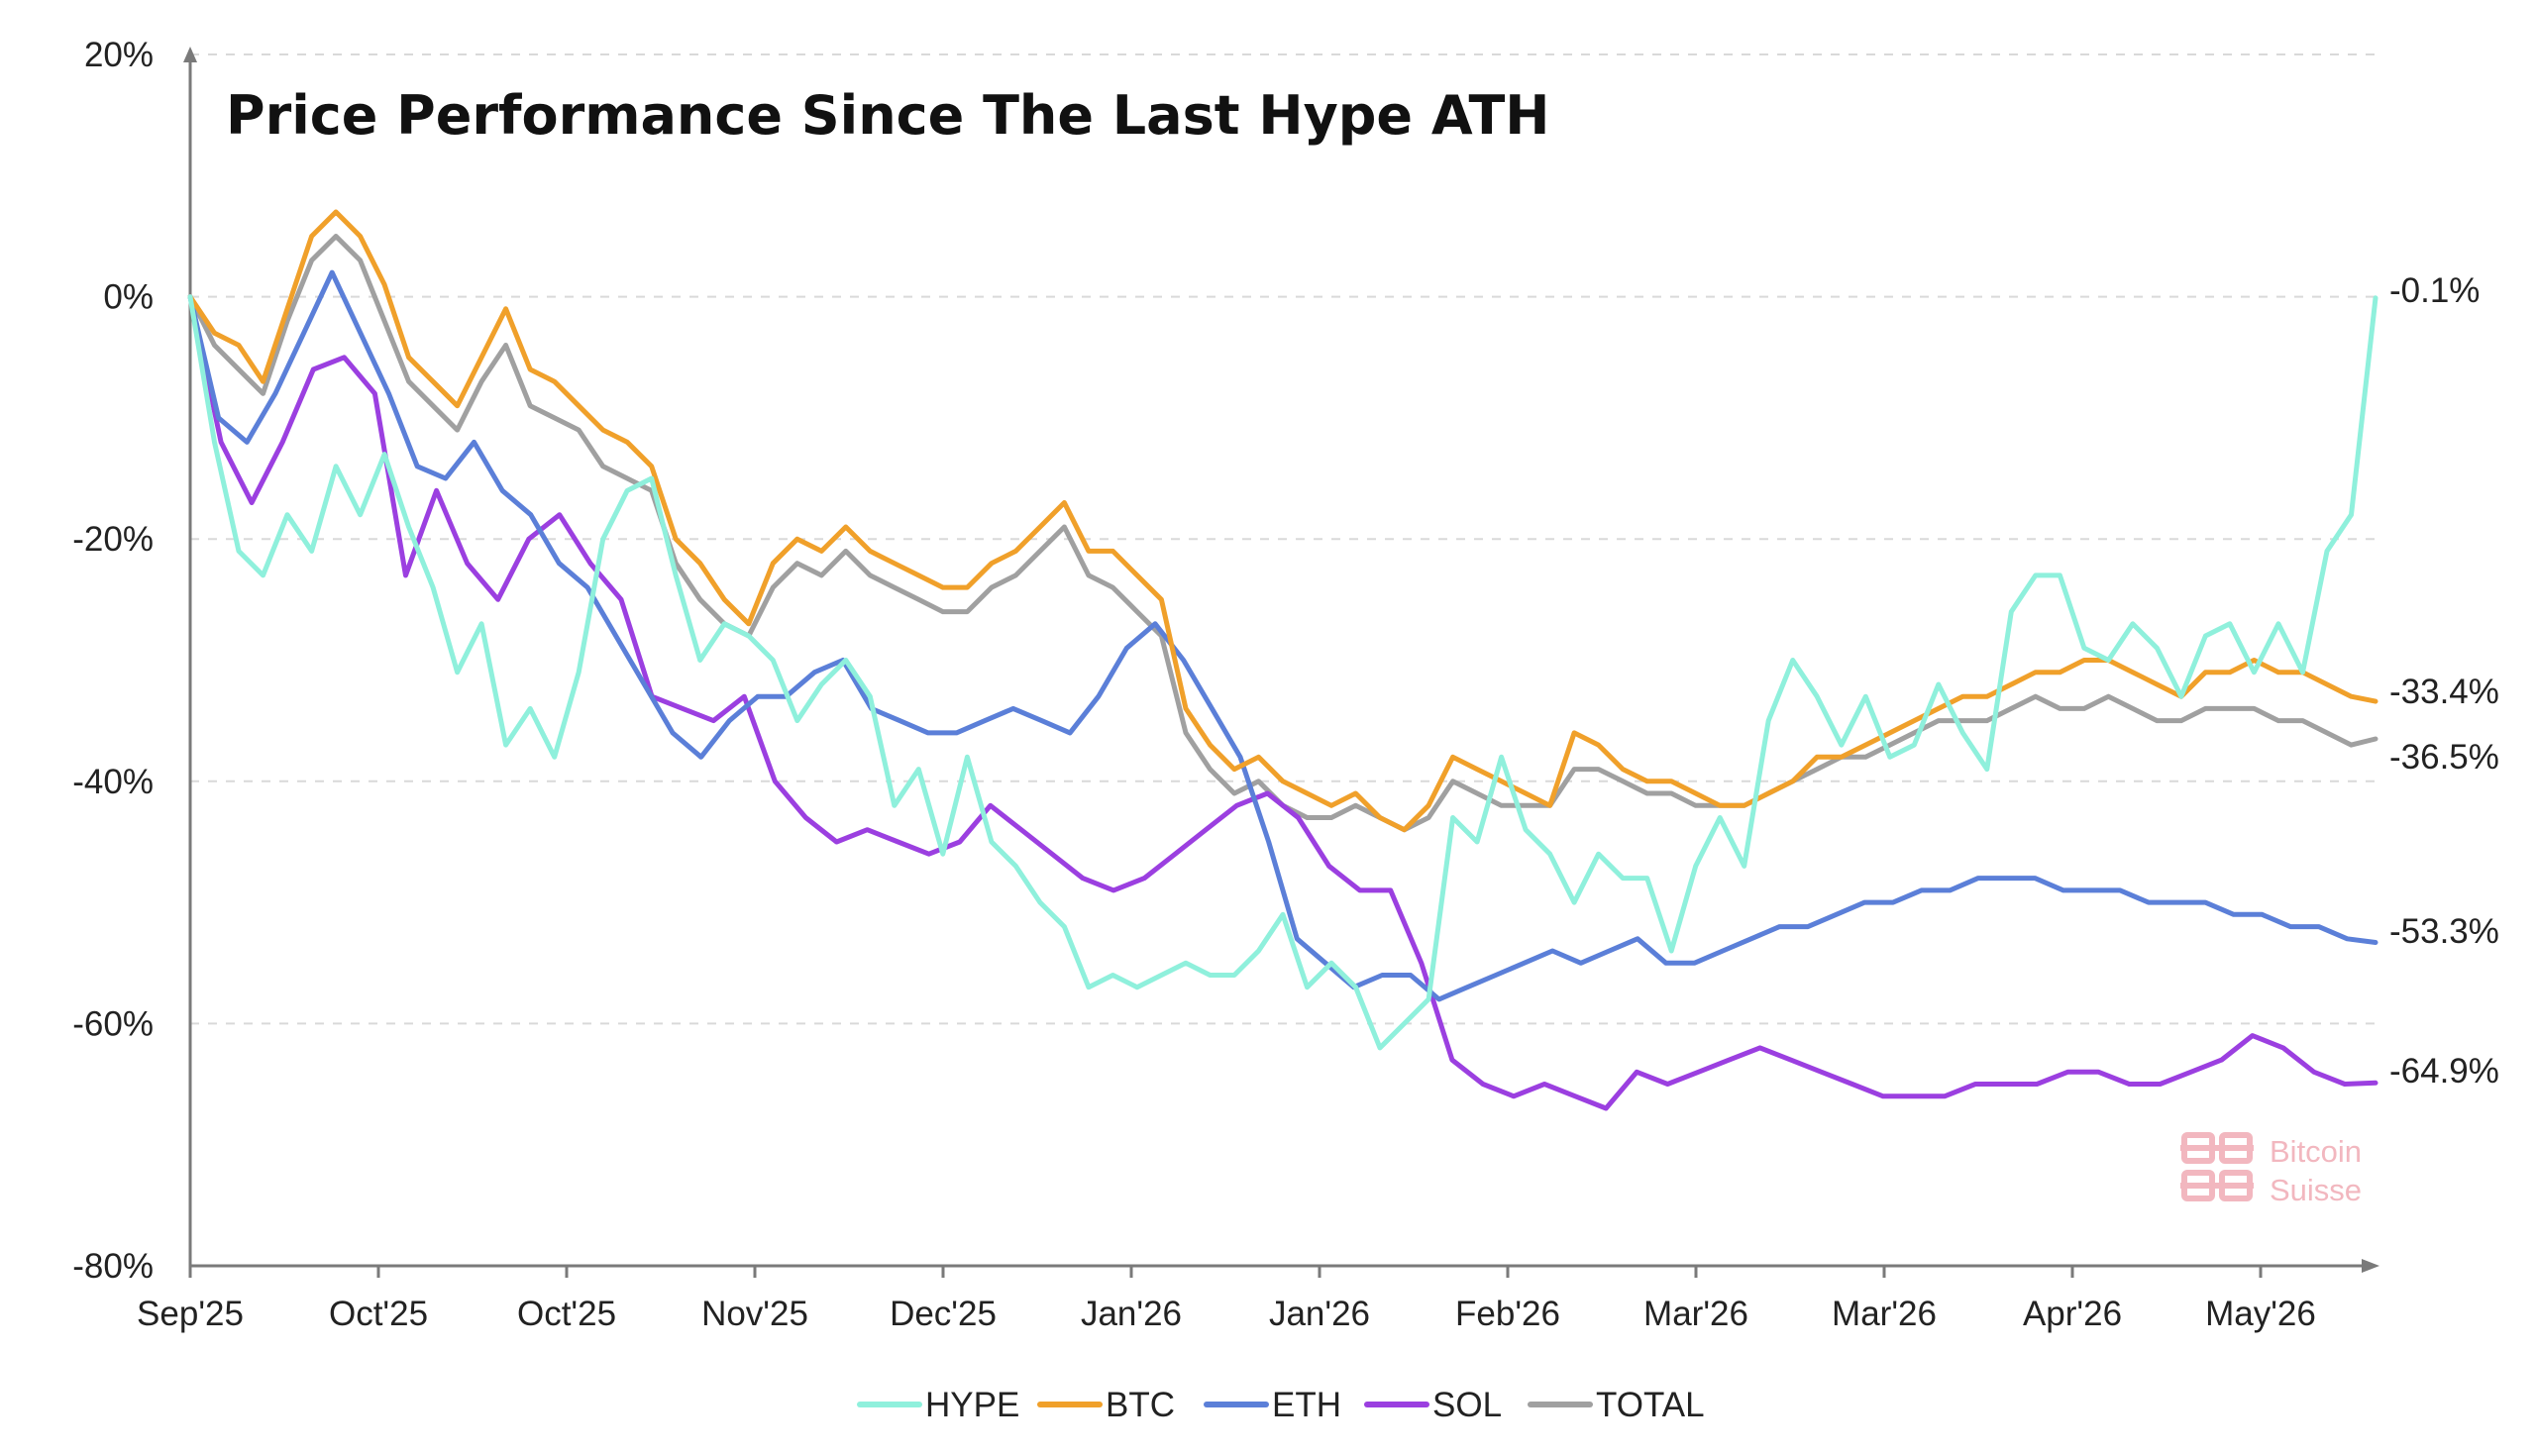 The width and height of the screenshot is (2536, 1456). What do you see at coordinates (972, 1405) in the screenshot?
I see `legend-label-hype: HYPE` at bounding box center [972, 1405].